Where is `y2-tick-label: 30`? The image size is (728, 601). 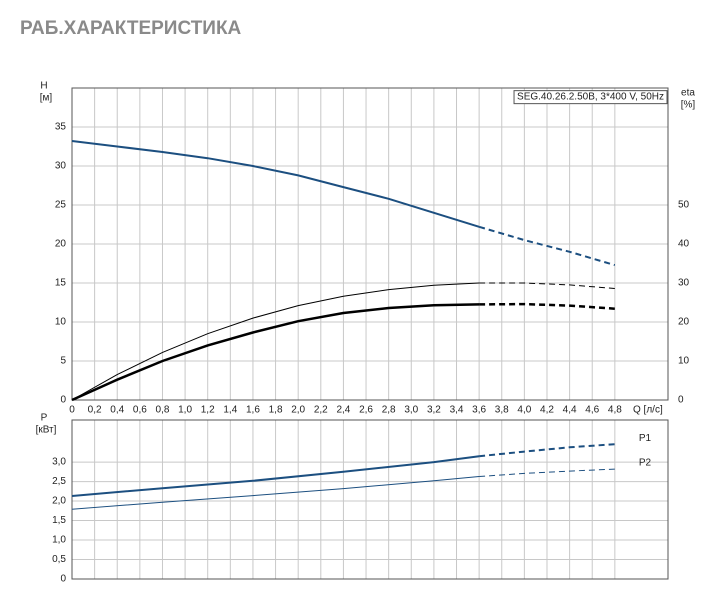
y2-tick-label: 30 is located at coordinates (684, 283).